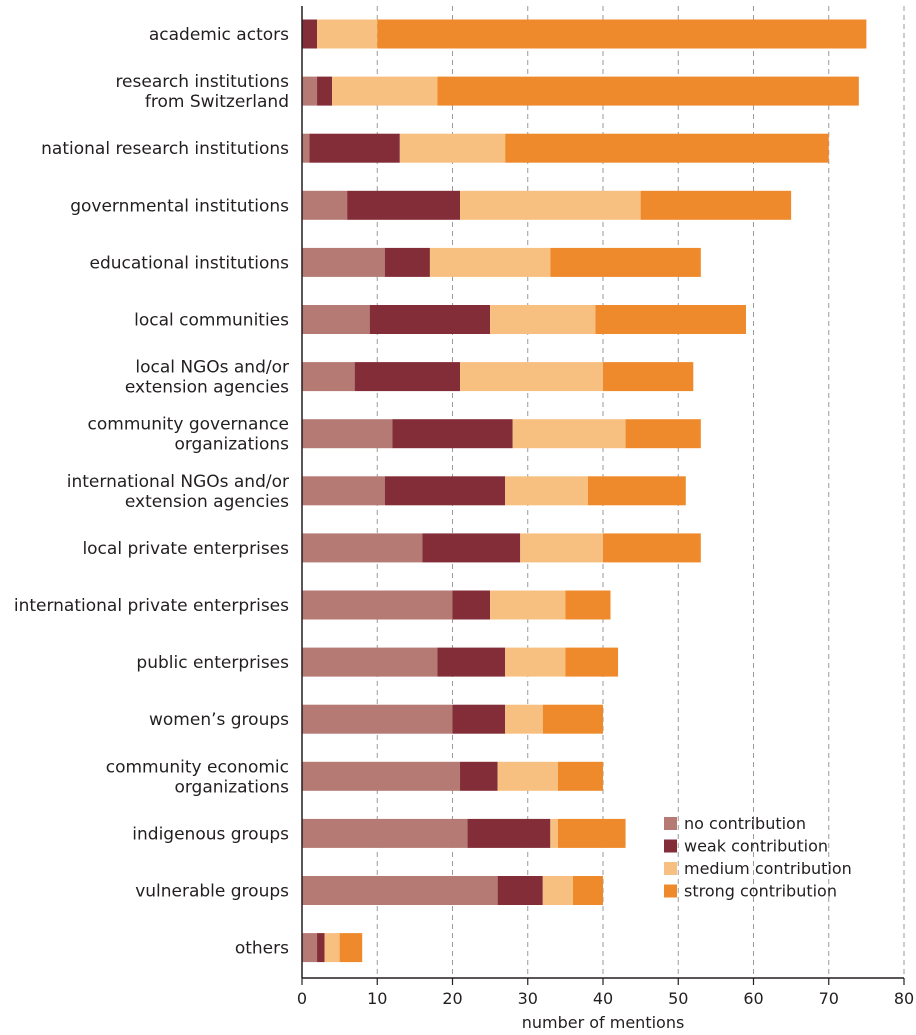  I want to click on category-label: research institutions from Switzerland, so click(202, 92).